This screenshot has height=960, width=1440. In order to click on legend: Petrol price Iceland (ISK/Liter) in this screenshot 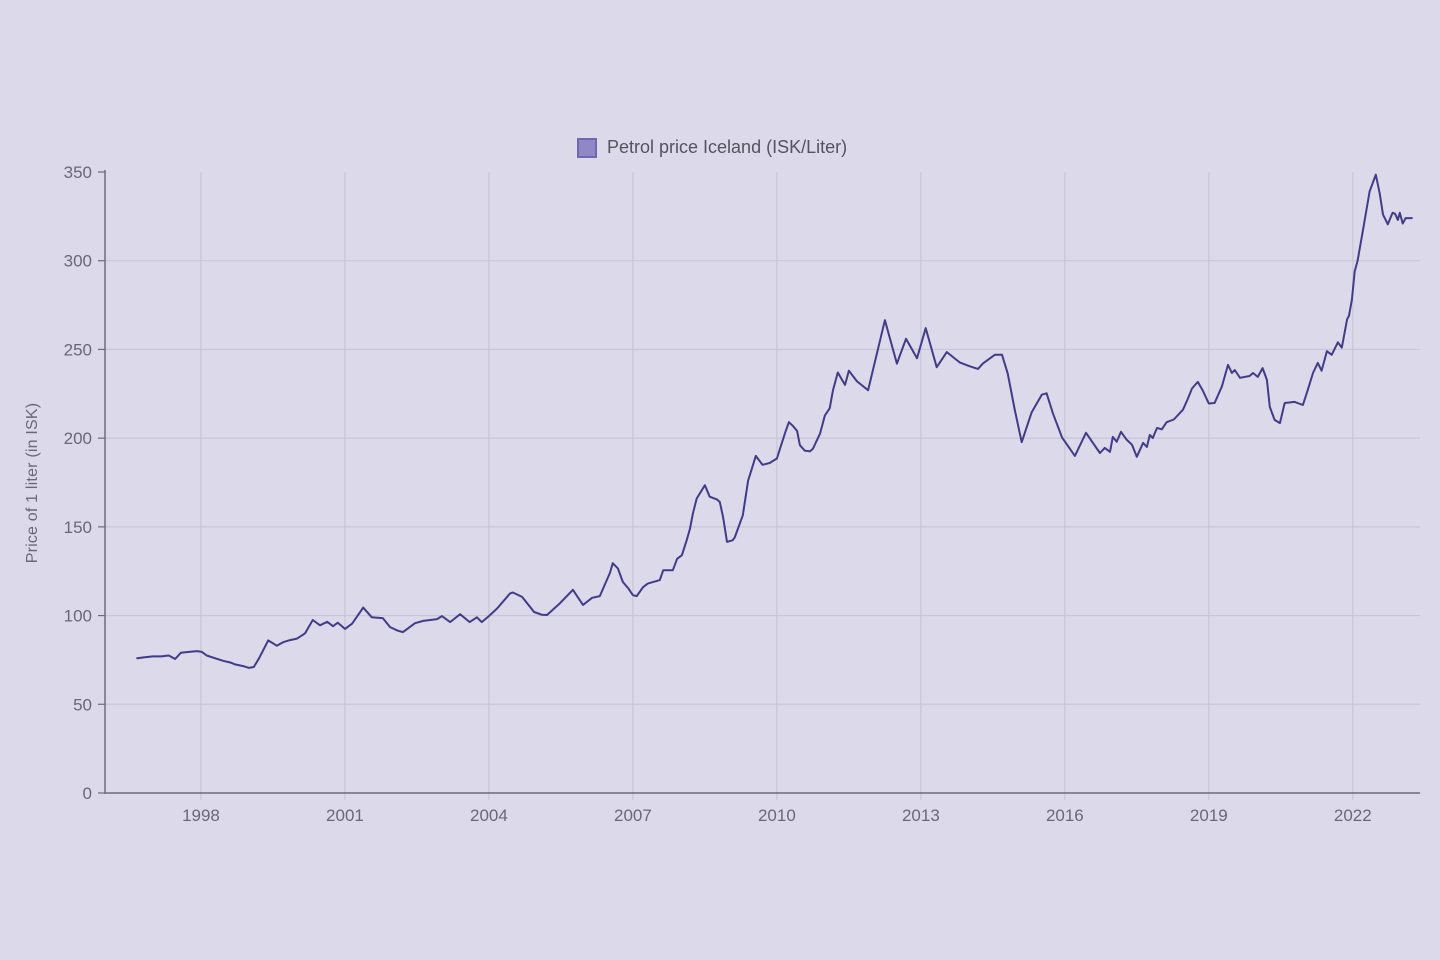, I will do `click(712, 147)`.